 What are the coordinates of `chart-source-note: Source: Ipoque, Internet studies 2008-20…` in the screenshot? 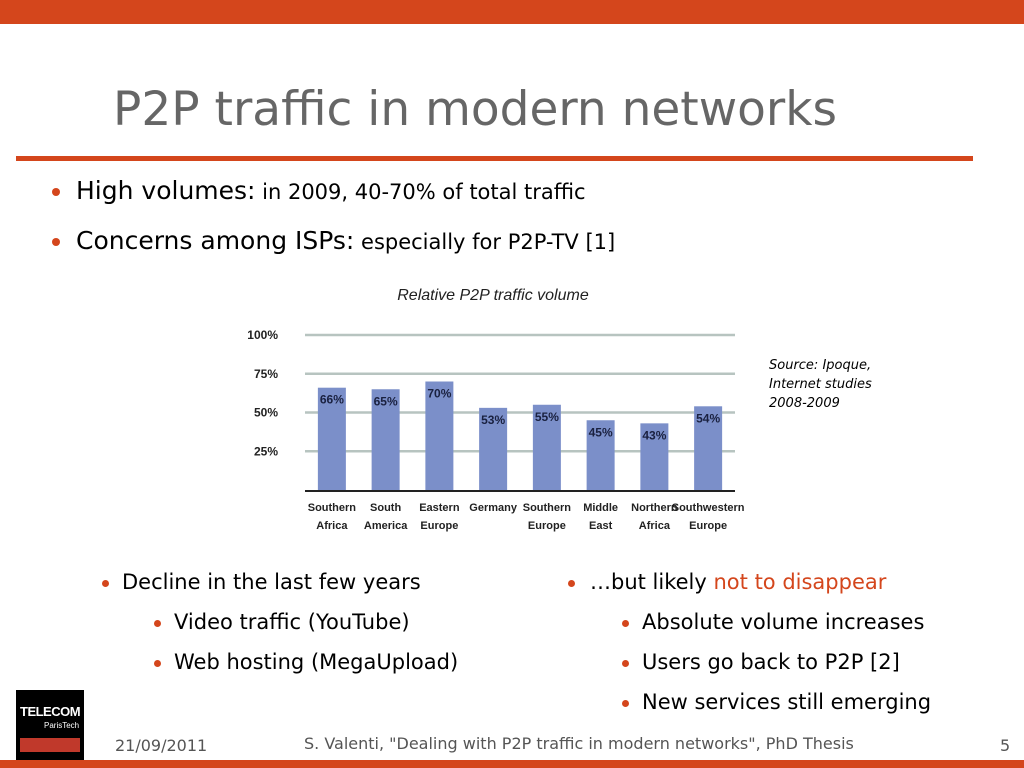 It's located at (839, 384).